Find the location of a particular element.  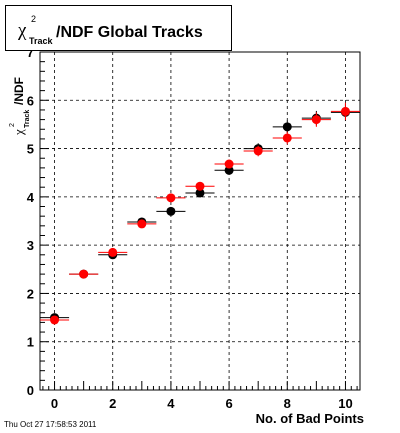

y-axis-label-group: χ 2 Track/NDF is located at coordinates (20, 106).